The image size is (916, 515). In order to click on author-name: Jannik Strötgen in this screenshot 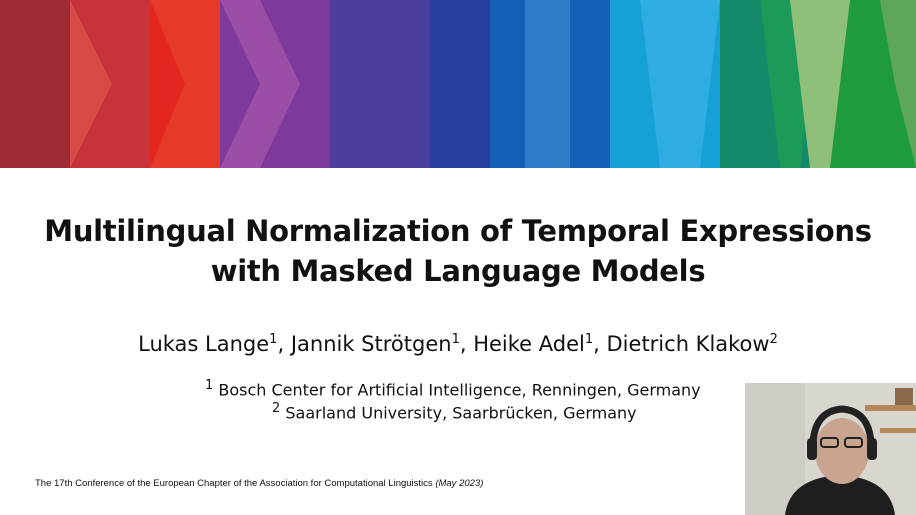, I will do `click(371, 344)`.